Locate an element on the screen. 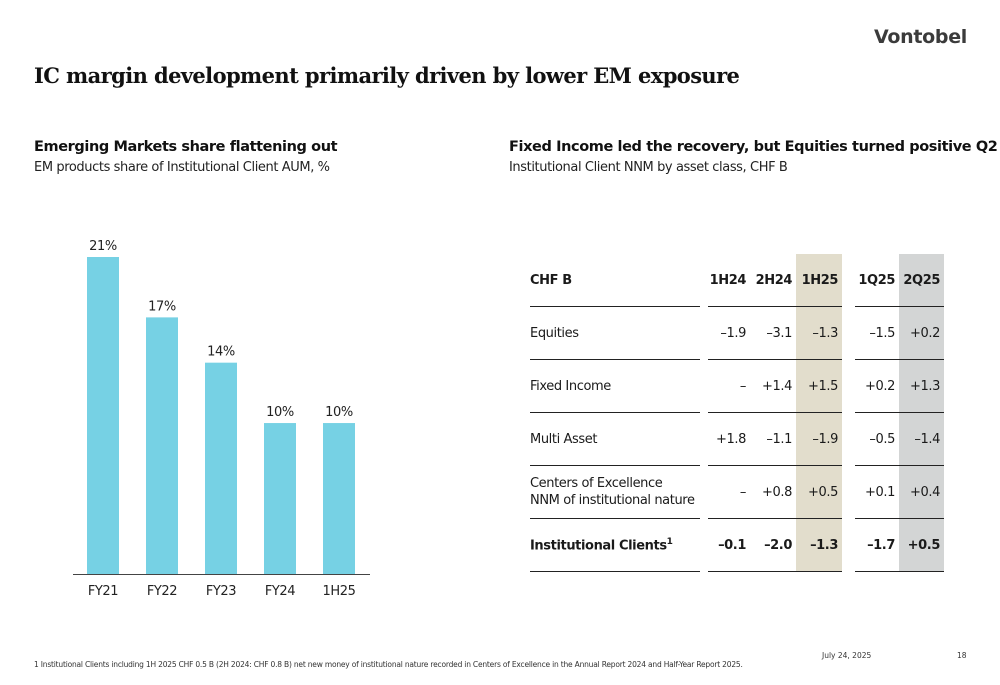 The width and height of the screenshot is (1000, 685). table-row: Fixed Income – +1.4 +1.5 +0.2 +1.3 is located at coordinates (737, 386).